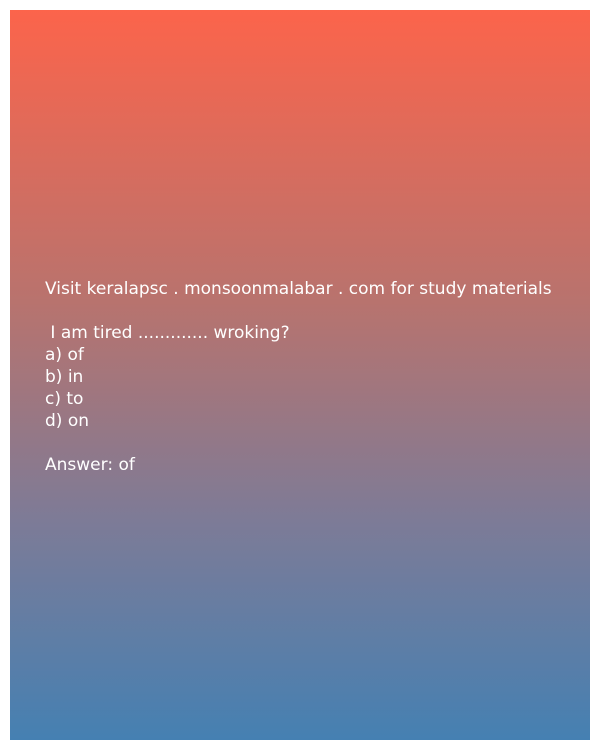 This screenshot has height=750, width=600. I want to click on option-a: a) of, so click(64, 355).